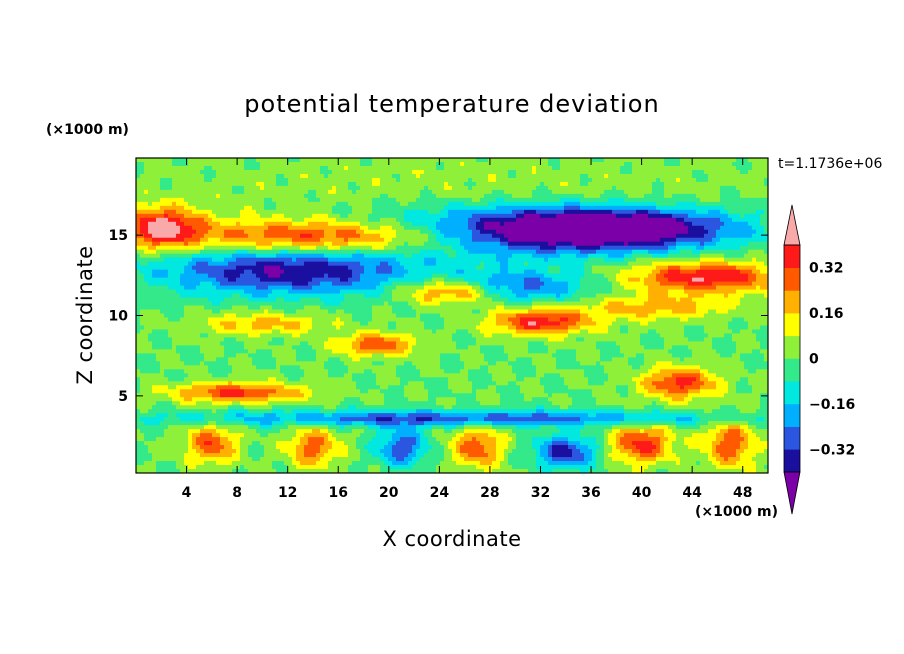 The width and height of the screenshot is (904, 654). Describe the element at coordinates (451, 104) in the screenshot. I see `chart-title: potential temperature deviation` at that location.